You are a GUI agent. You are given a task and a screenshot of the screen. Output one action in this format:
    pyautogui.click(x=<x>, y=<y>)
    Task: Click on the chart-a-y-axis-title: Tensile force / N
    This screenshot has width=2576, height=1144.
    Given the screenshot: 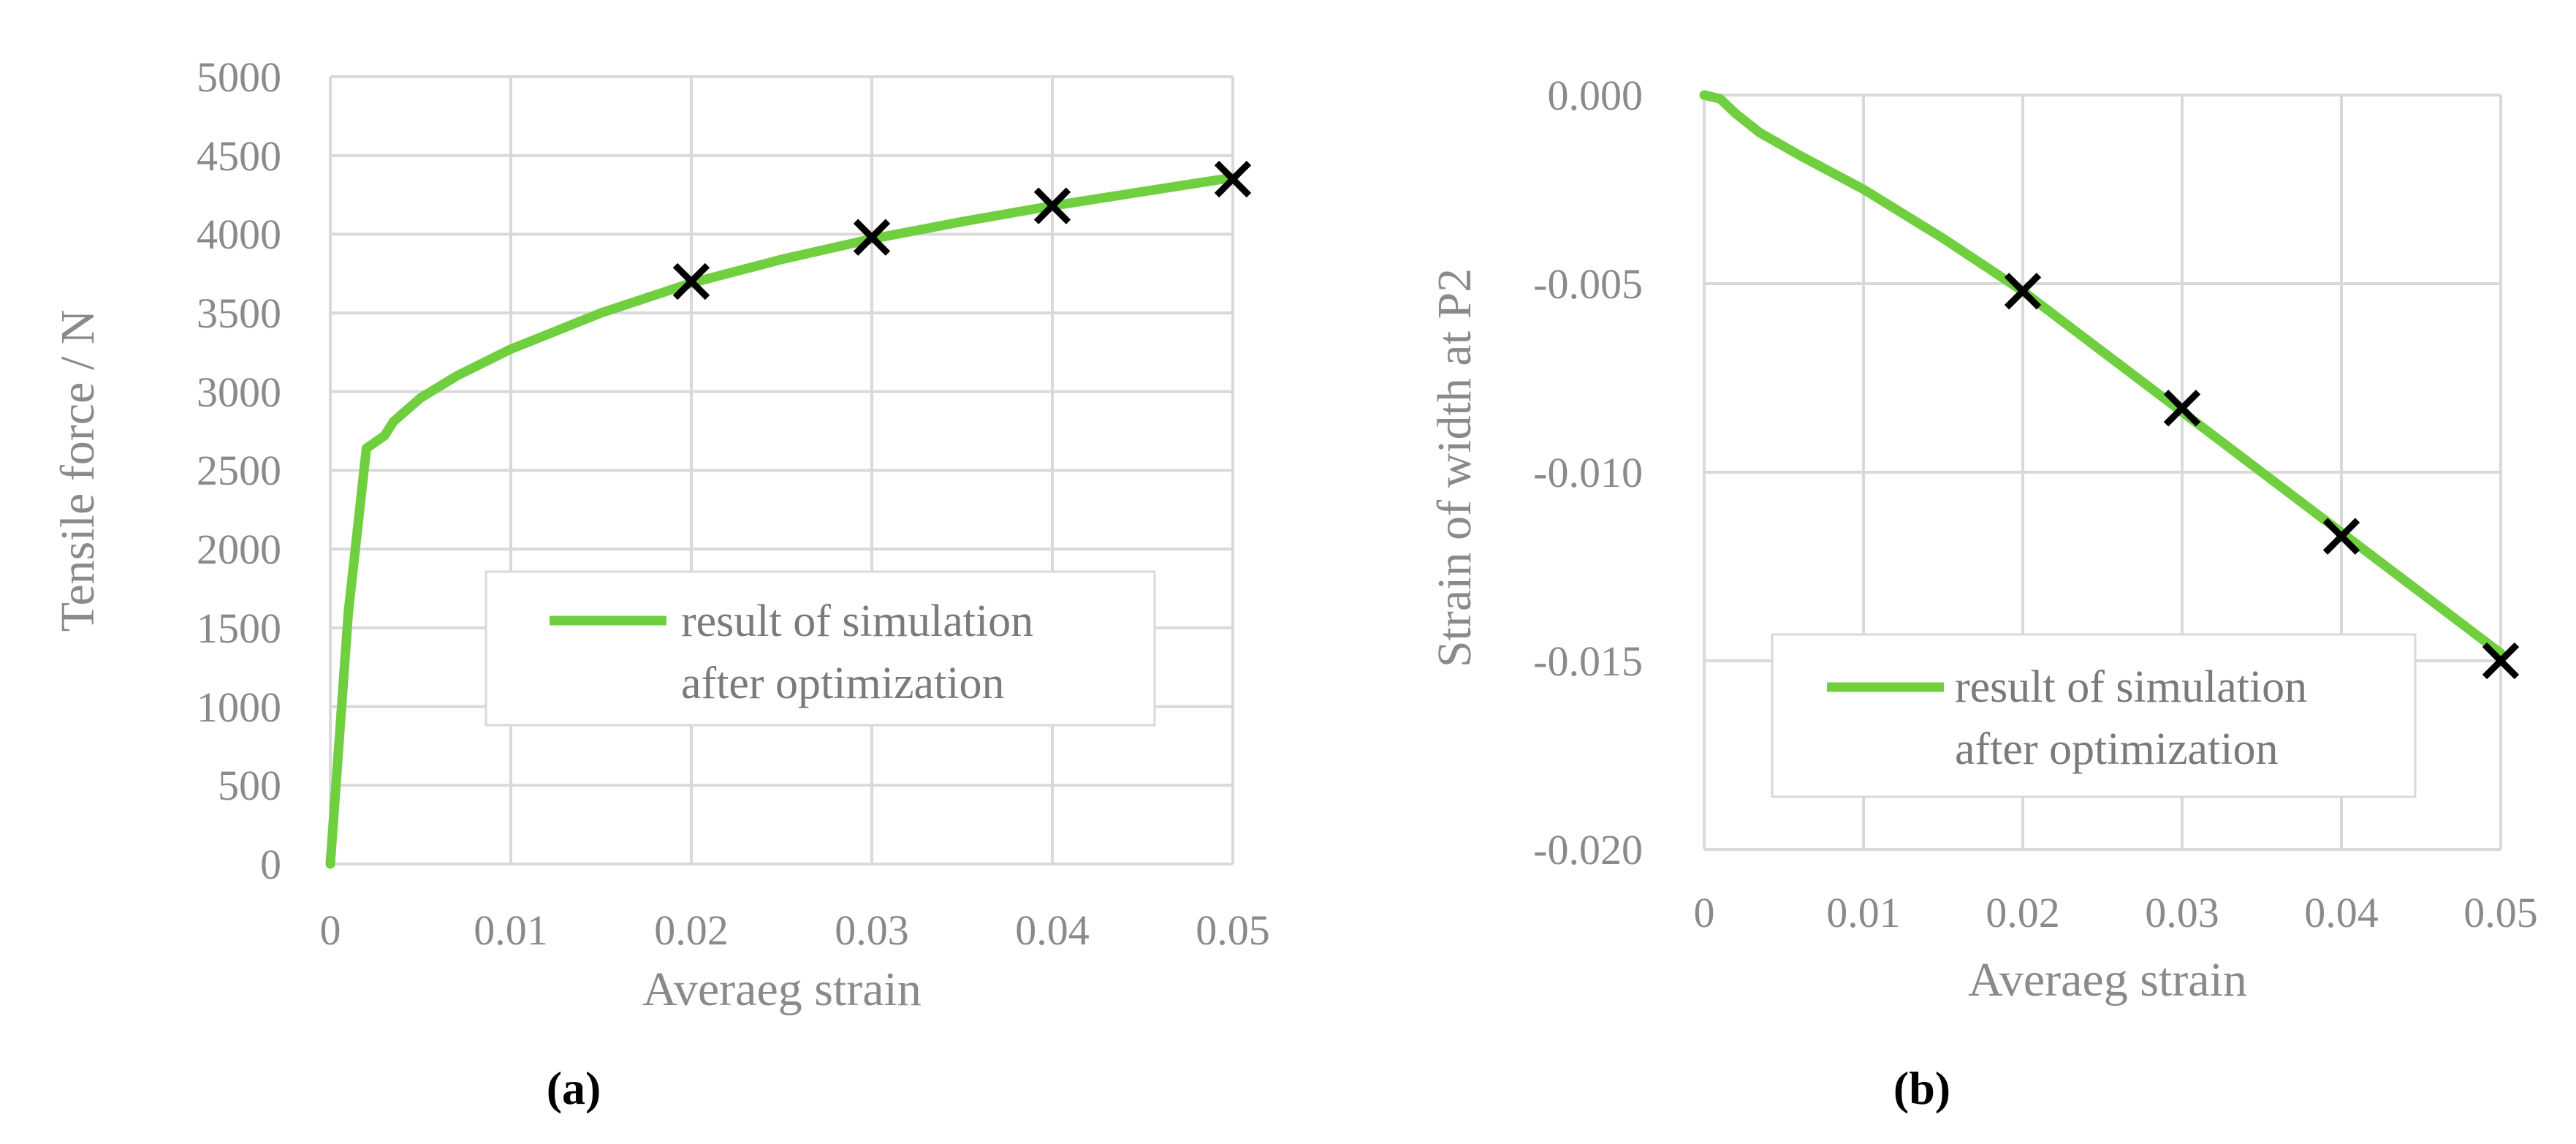 What is the action you would take?
    pyautogui.click(x=78, y=471)
    